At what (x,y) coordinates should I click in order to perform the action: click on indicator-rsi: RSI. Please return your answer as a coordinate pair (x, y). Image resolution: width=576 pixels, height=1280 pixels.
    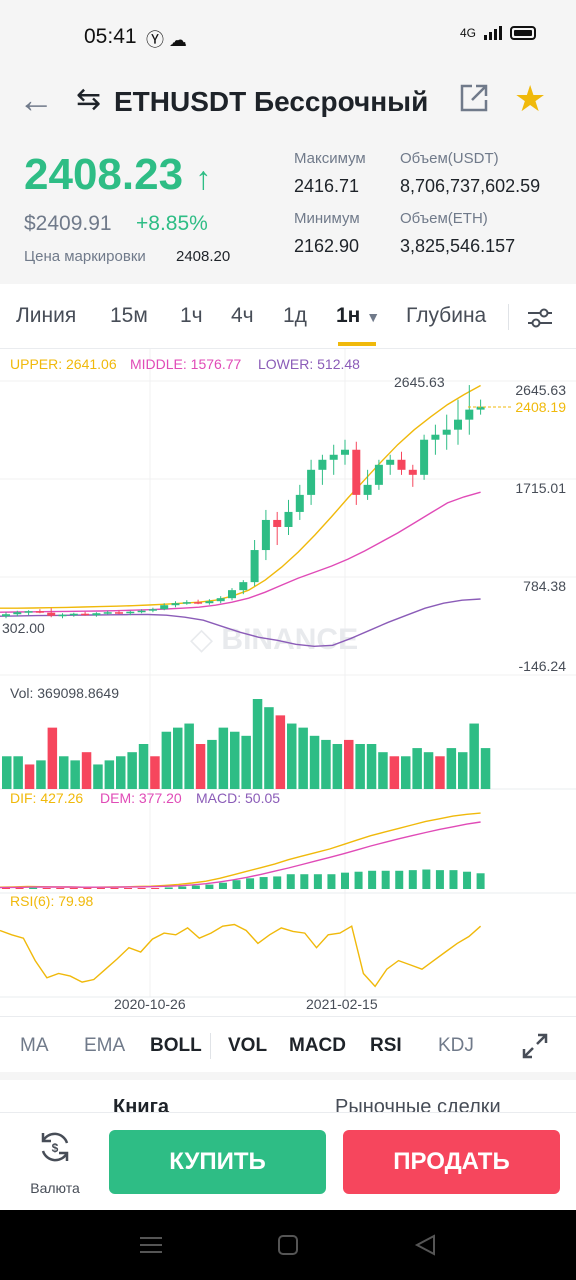
    Looking at the image, I should click on (386, 1045).